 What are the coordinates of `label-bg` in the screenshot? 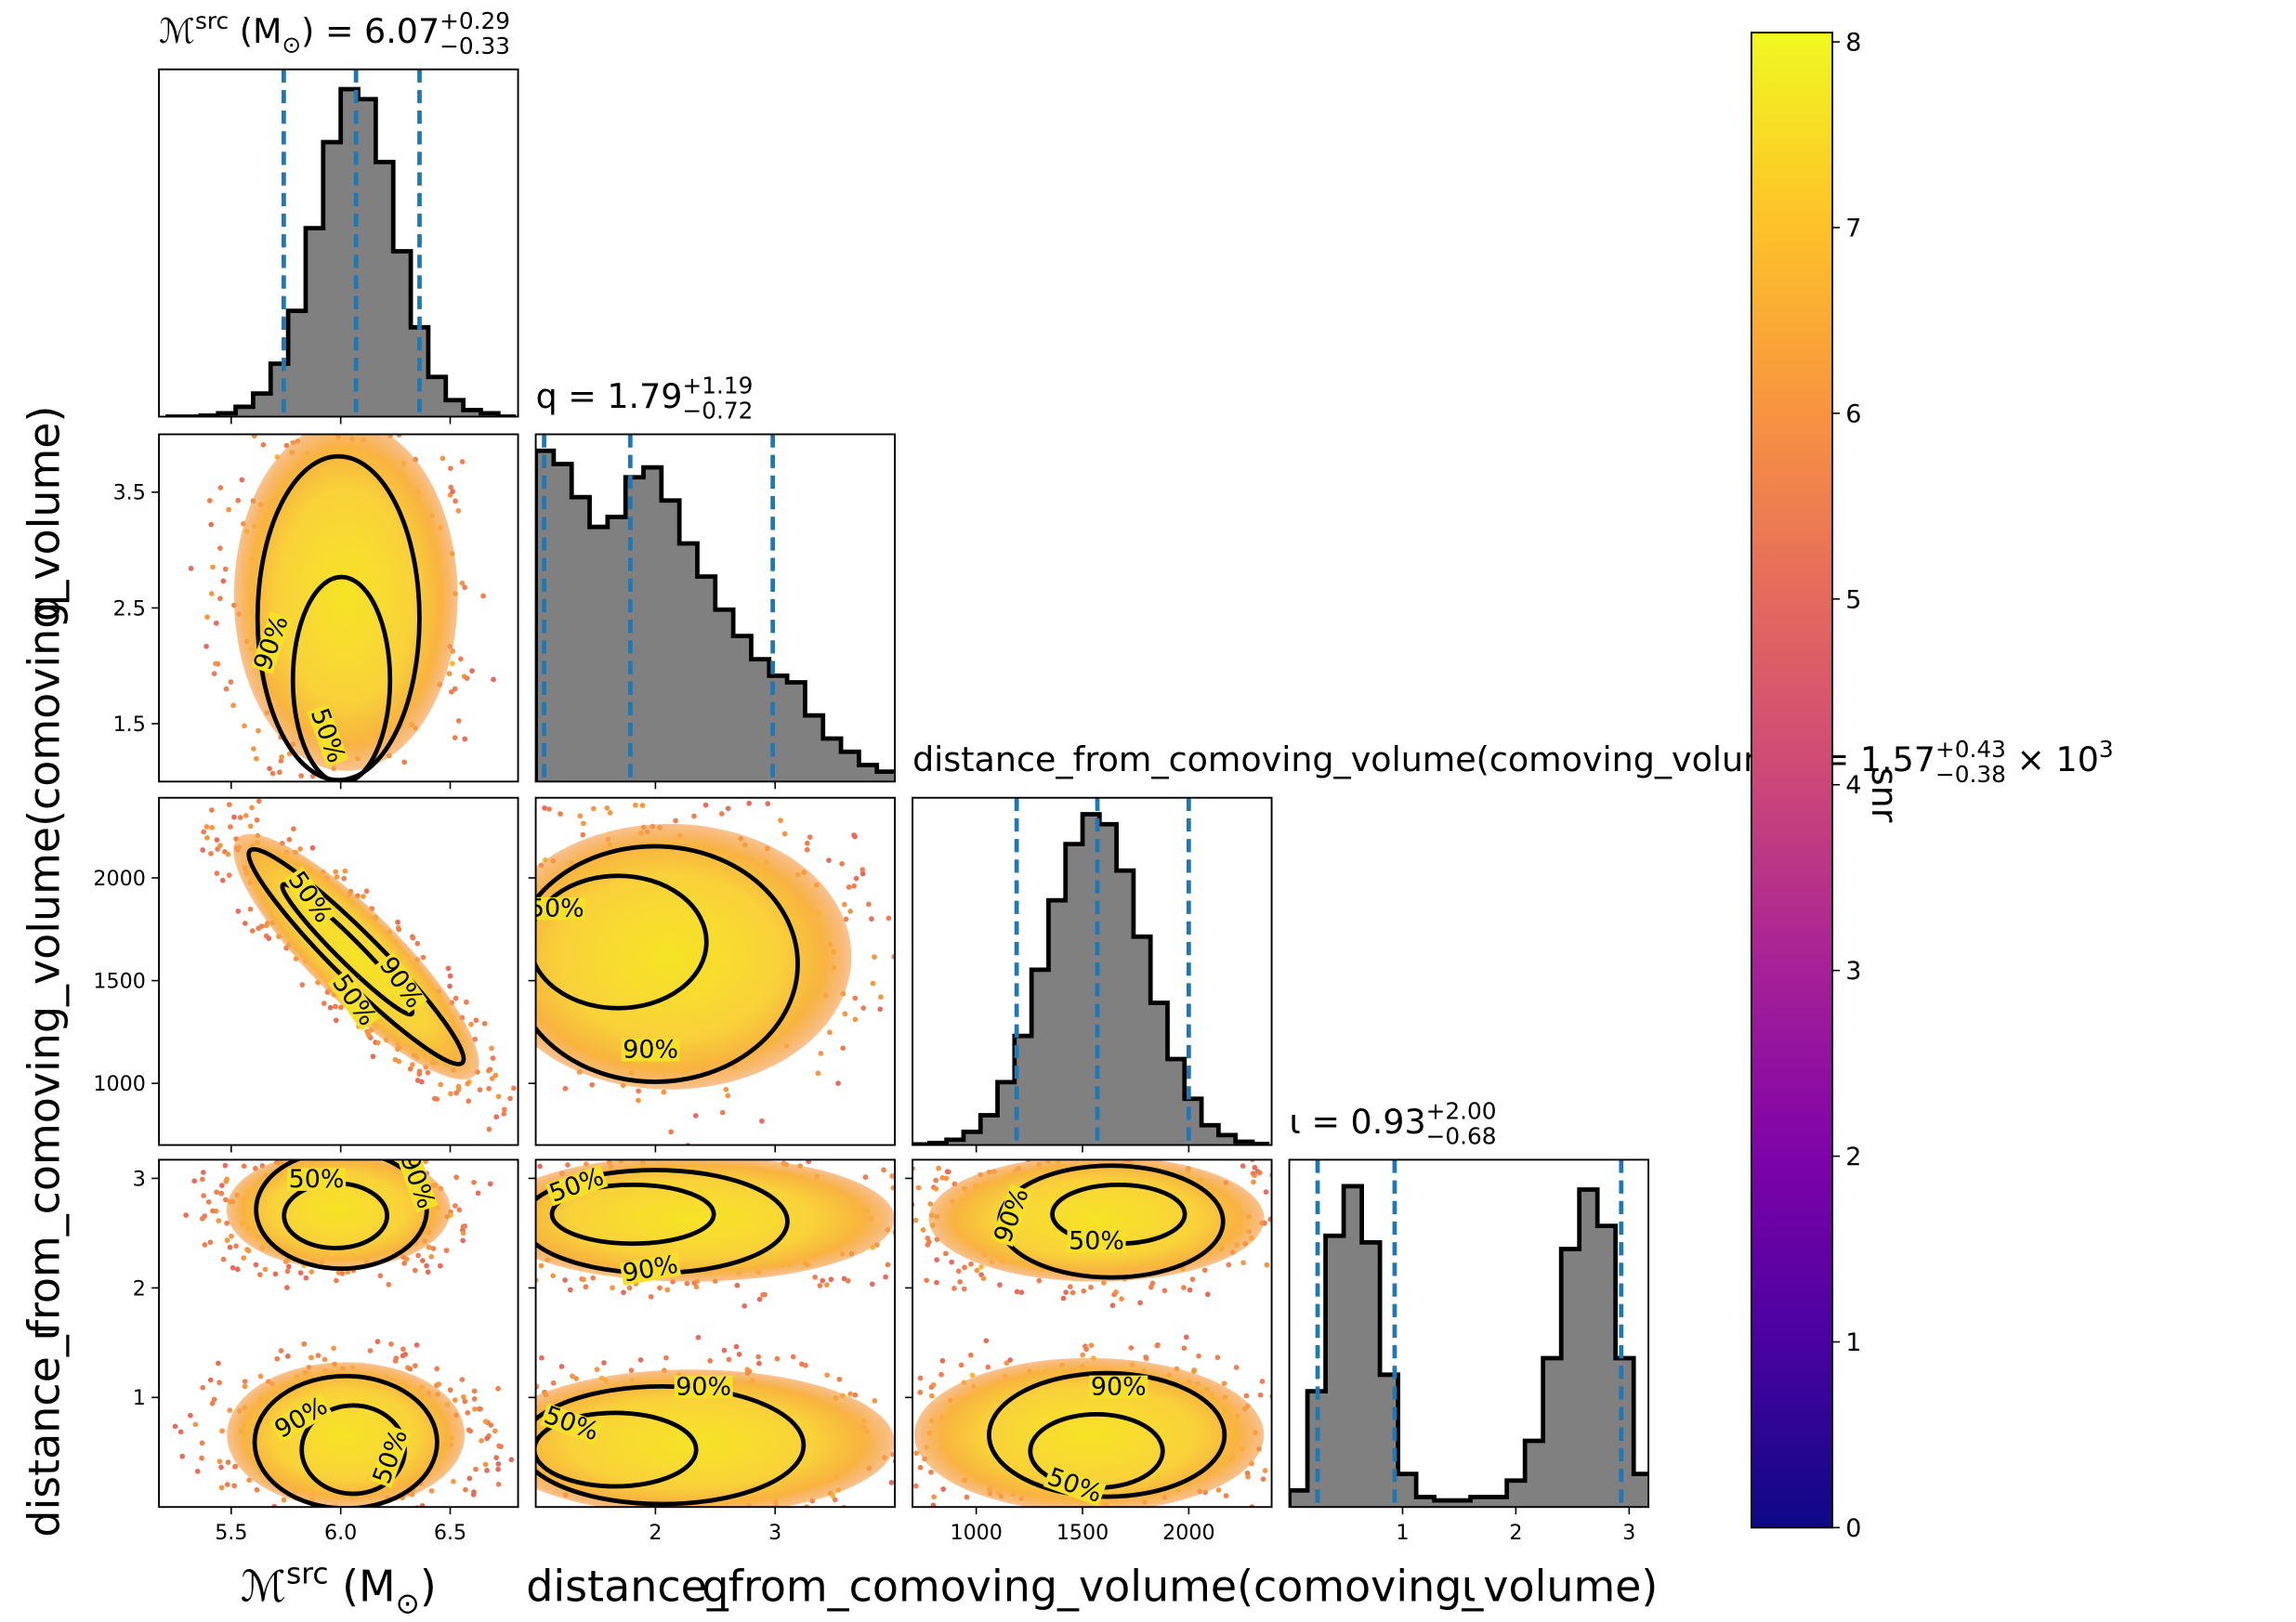 It's located at (571, 1424).